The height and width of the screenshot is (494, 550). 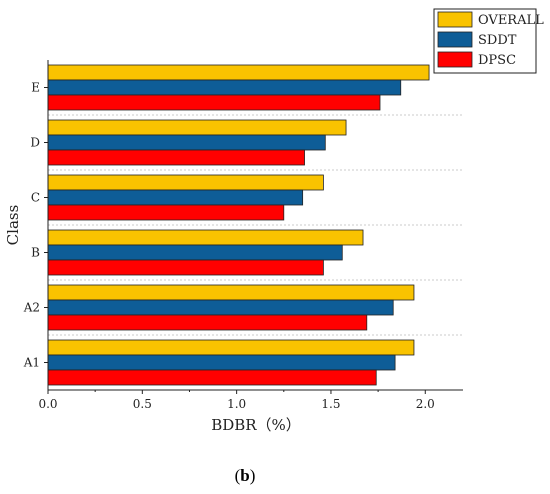 What do you see at coordinates (176, 157) in the screenshot?
I see `bar-dpsc-d` at bounding box center [176, 157].